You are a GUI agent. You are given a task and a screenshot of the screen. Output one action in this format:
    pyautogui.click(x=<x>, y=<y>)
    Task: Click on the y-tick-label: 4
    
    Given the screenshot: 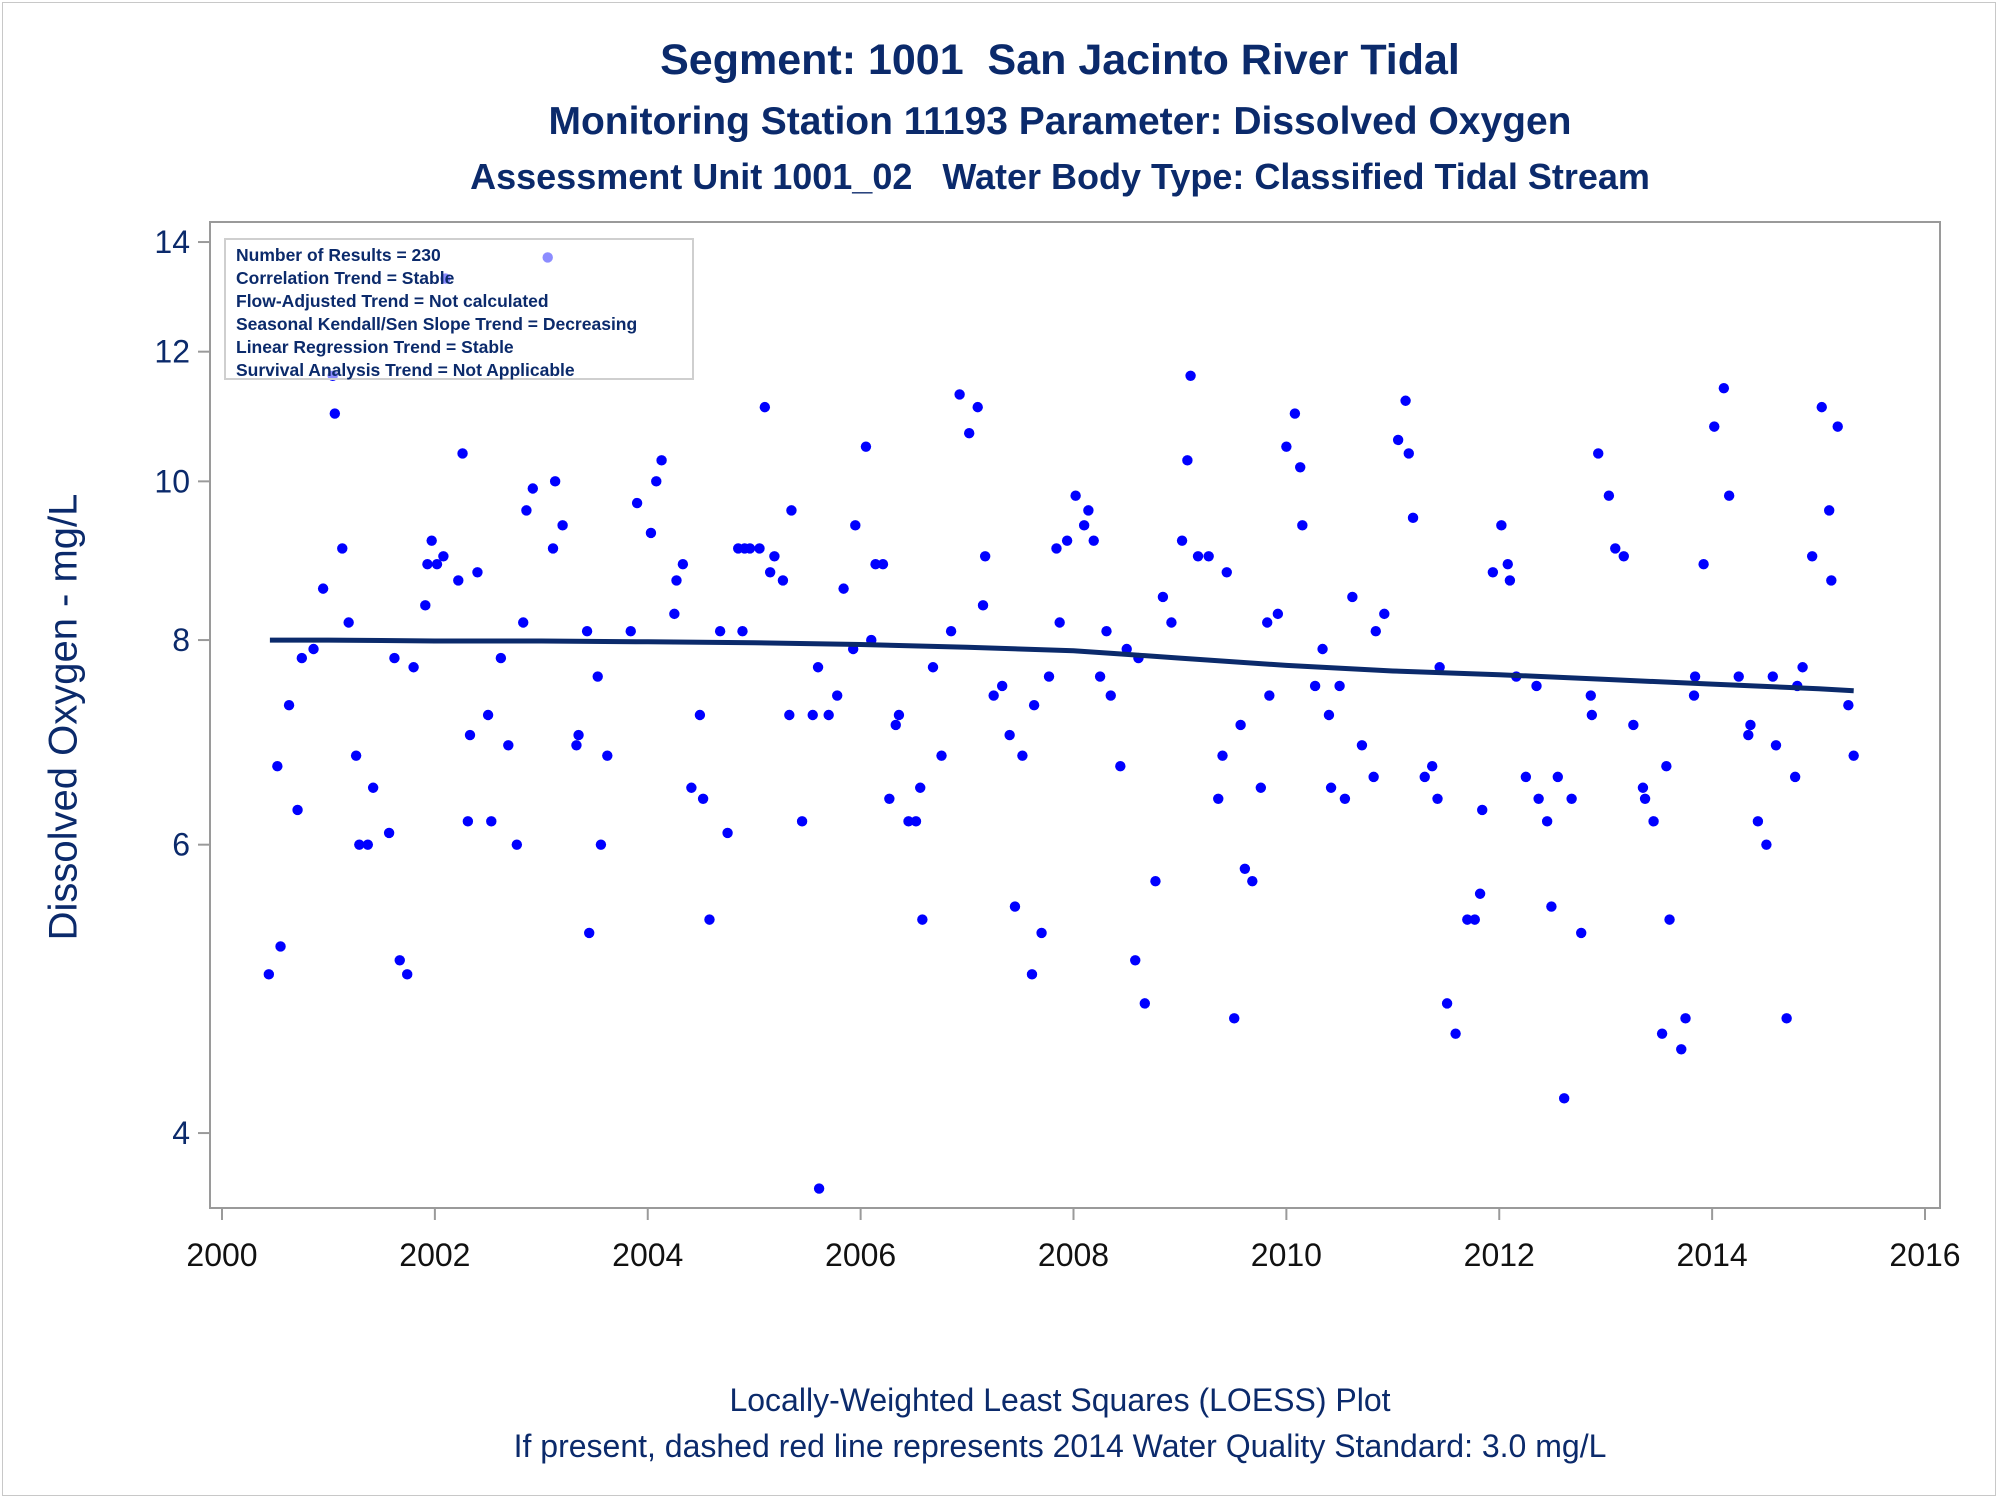 What is the action you would take?
    pyautogui.click(x=181, y=1133)
    